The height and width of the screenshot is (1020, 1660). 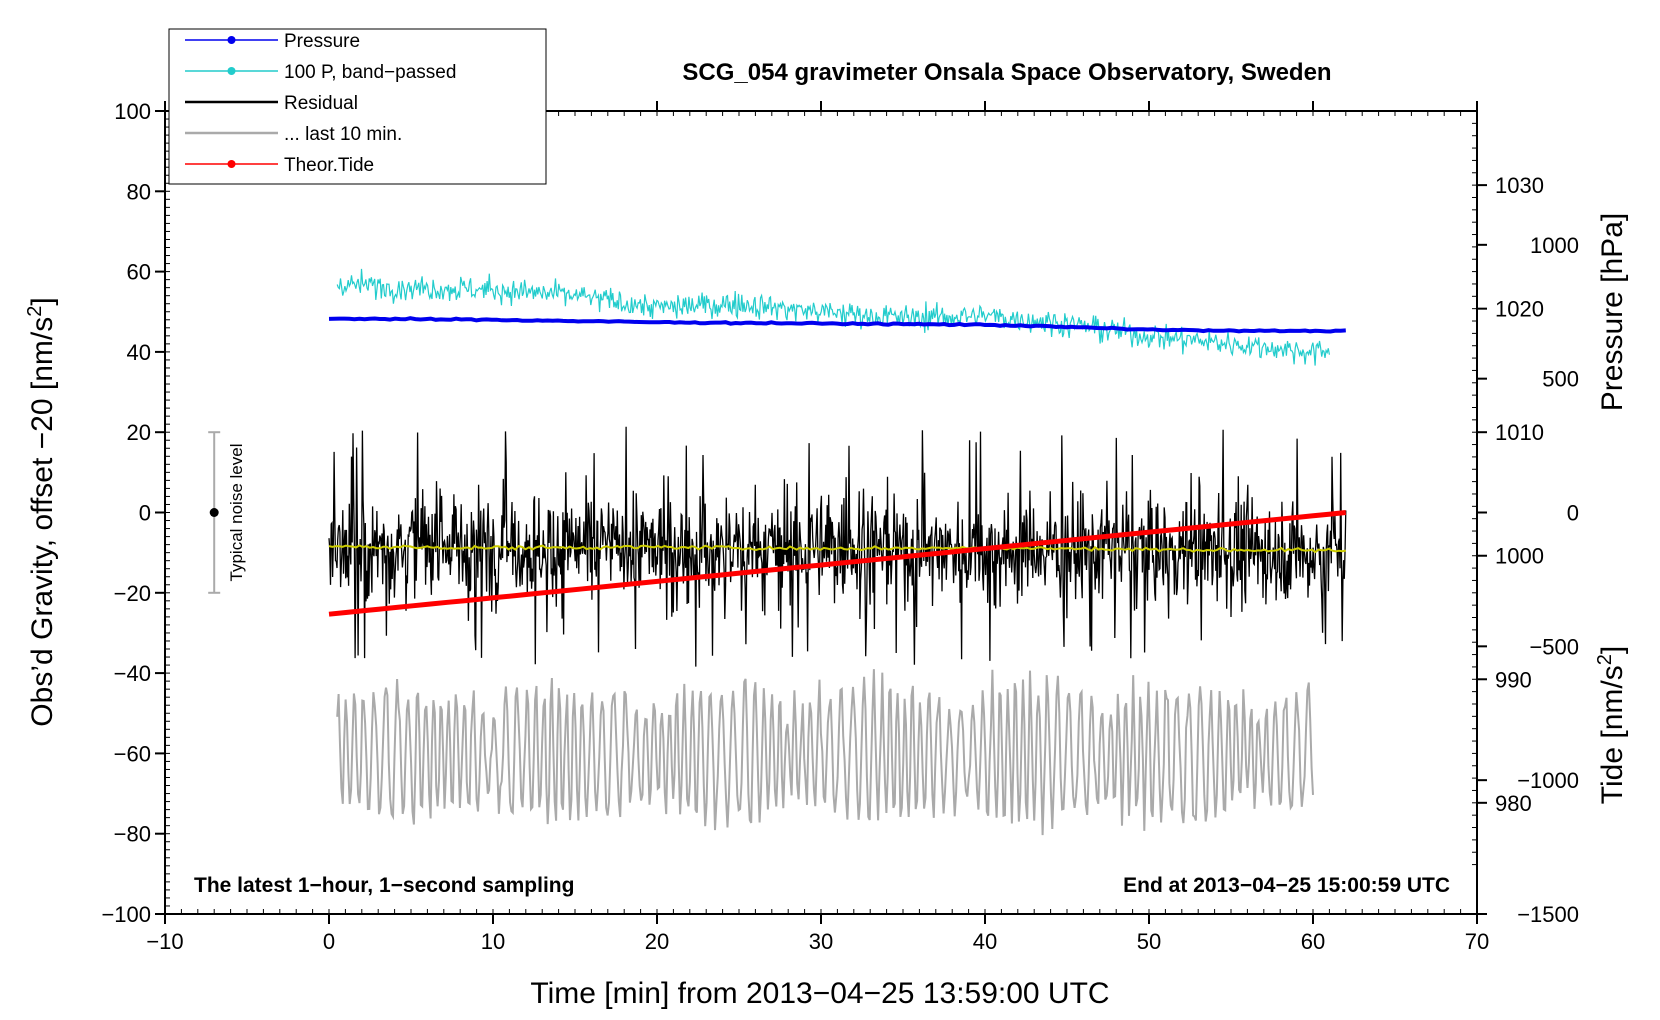 What do you see at coordinates (1548, 914) in the screenshot?
I see `tide-tick-label: −1500` at bounding box center [1548, 914].